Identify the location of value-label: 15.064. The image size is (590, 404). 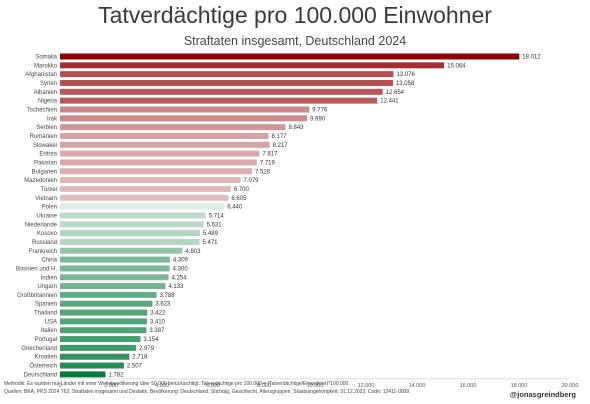
(456, 66).